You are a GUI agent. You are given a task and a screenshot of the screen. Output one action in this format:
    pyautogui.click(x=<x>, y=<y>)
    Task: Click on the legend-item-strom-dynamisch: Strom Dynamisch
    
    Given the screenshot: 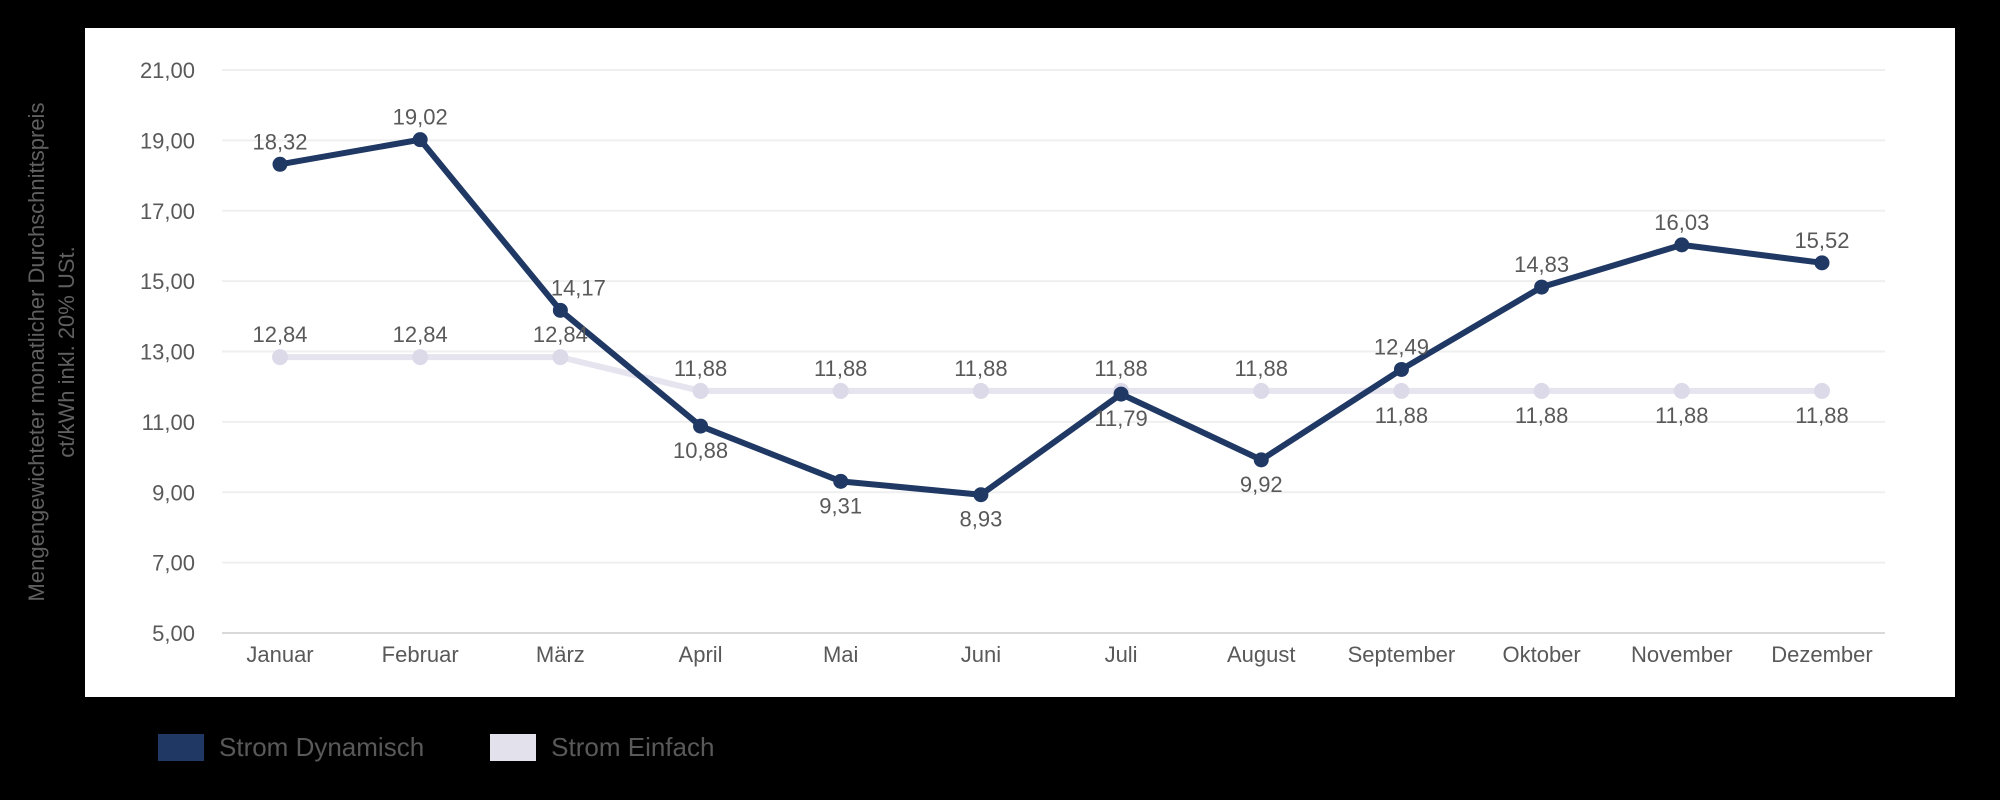 What is the action you would take?
    pyautogui.click(x=291, y=747)
    